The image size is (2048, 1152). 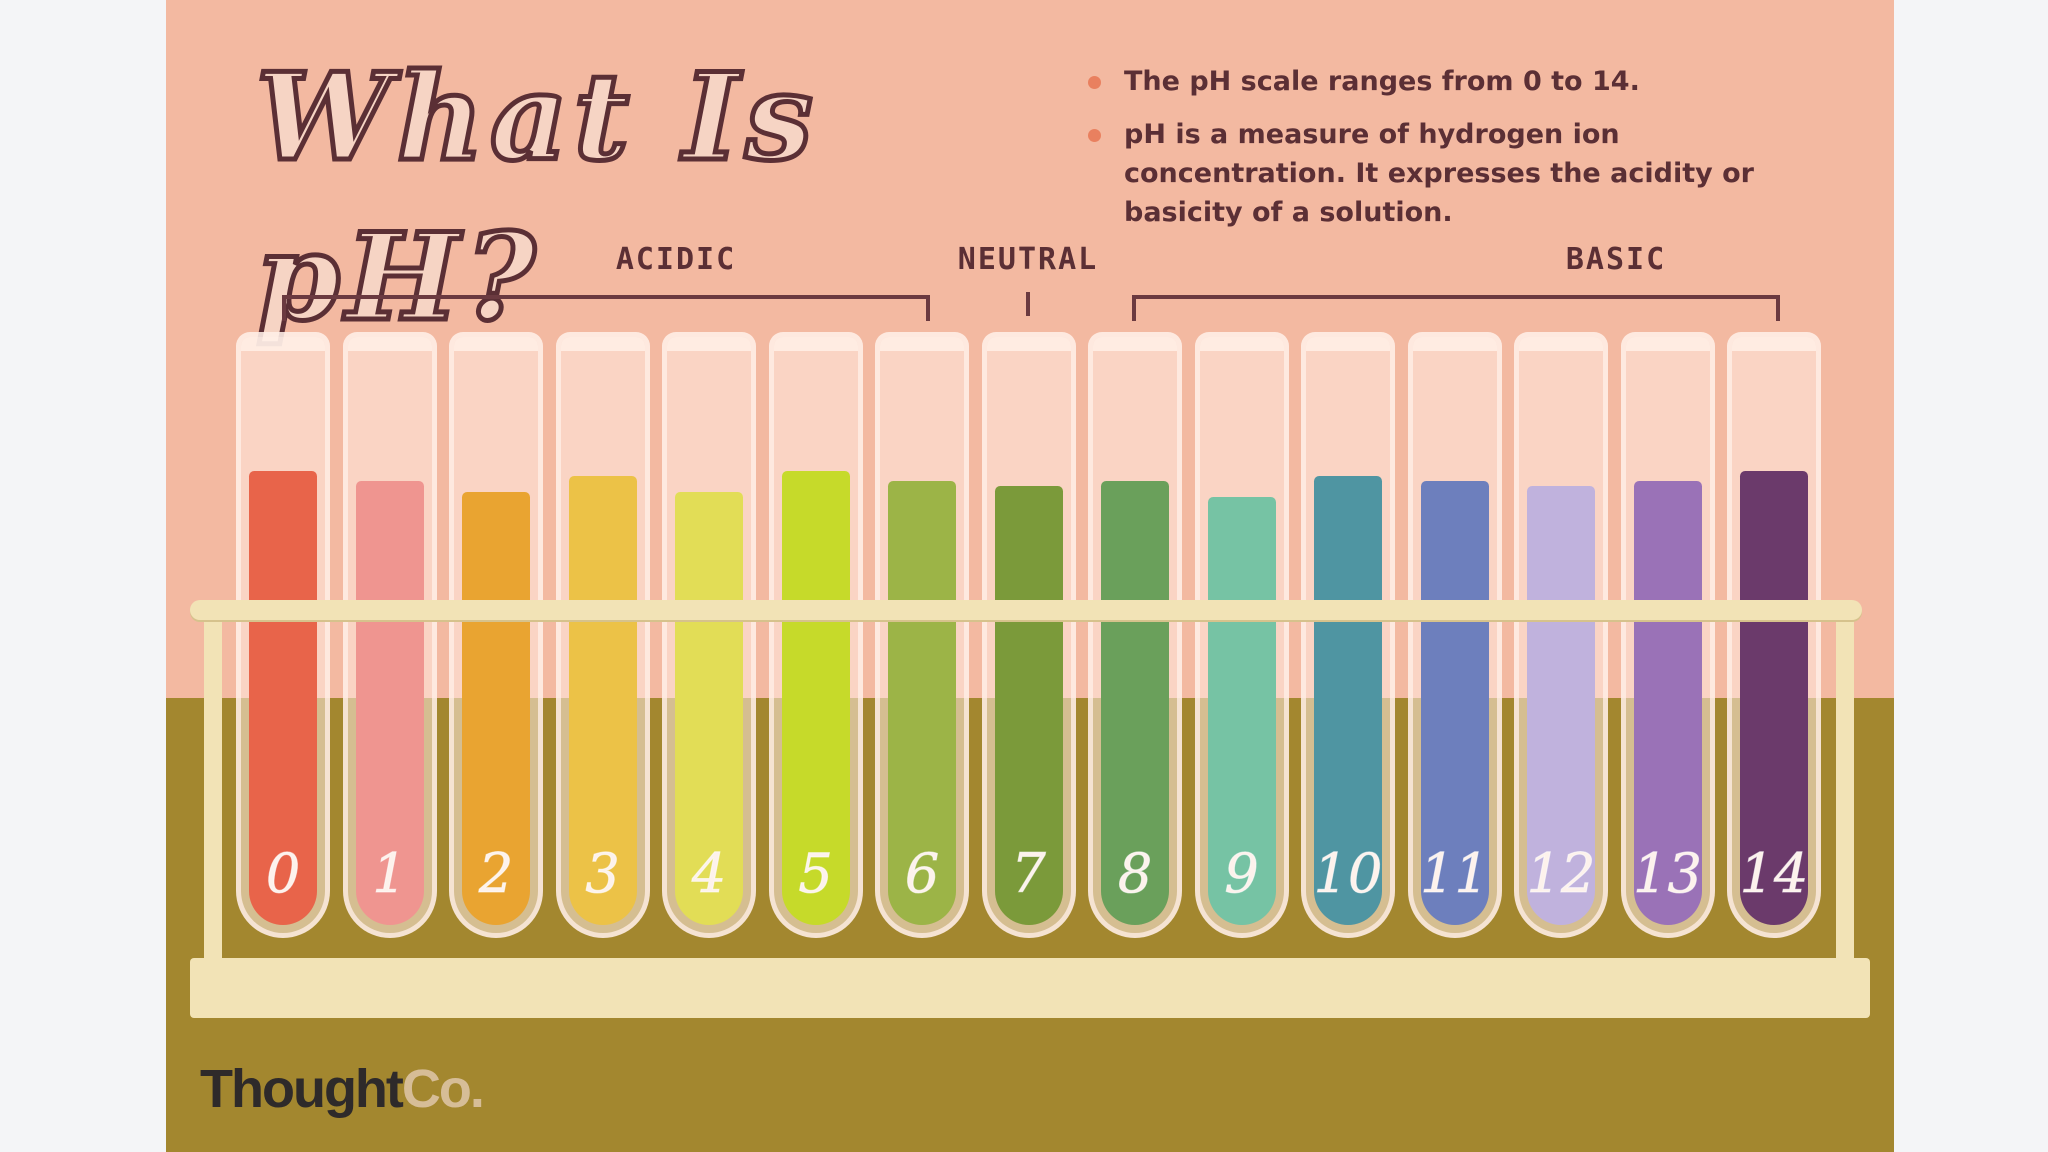 I want to click on tube-ph-number: 6, so click(x=922, y=874).